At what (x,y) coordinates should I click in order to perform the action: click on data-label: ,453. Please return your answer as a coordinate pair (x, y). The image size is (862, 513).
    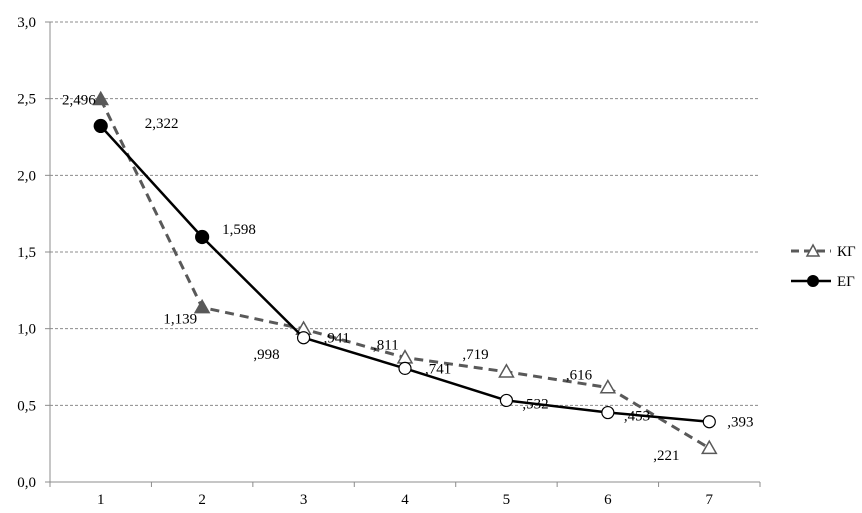
    Looking at the image, I should click on (637, 417).